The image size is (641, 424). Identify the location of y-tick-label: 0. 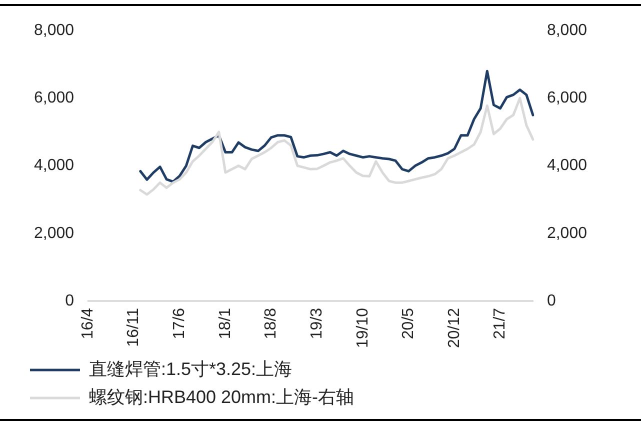
(69, 301).